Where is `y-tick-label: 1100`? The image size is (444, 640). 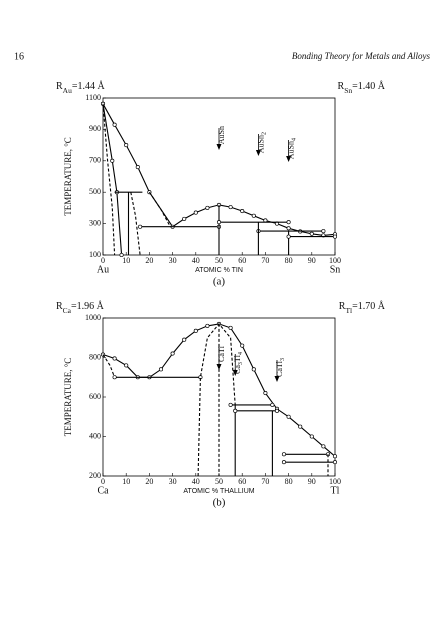 y-tick-label: 1100 is located at coordinates (93, 97).